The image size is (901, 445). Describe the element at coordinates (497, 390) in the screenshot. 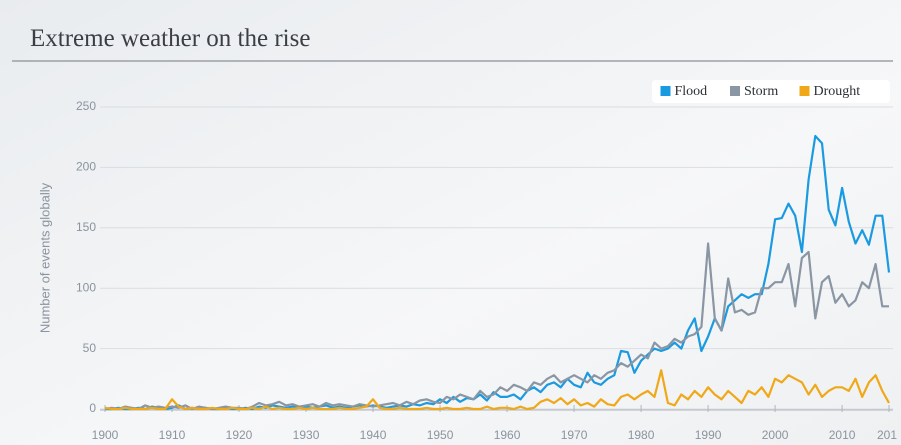

I see `series-line` at that location.